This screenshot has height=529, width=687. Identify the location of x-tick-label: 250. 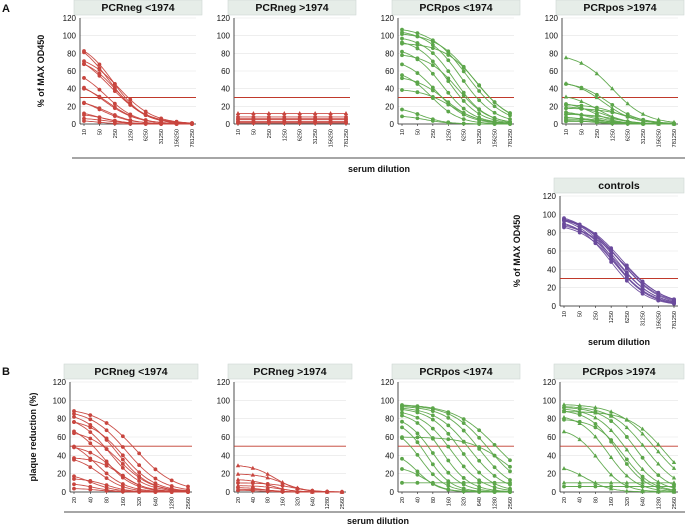
(116, 133).